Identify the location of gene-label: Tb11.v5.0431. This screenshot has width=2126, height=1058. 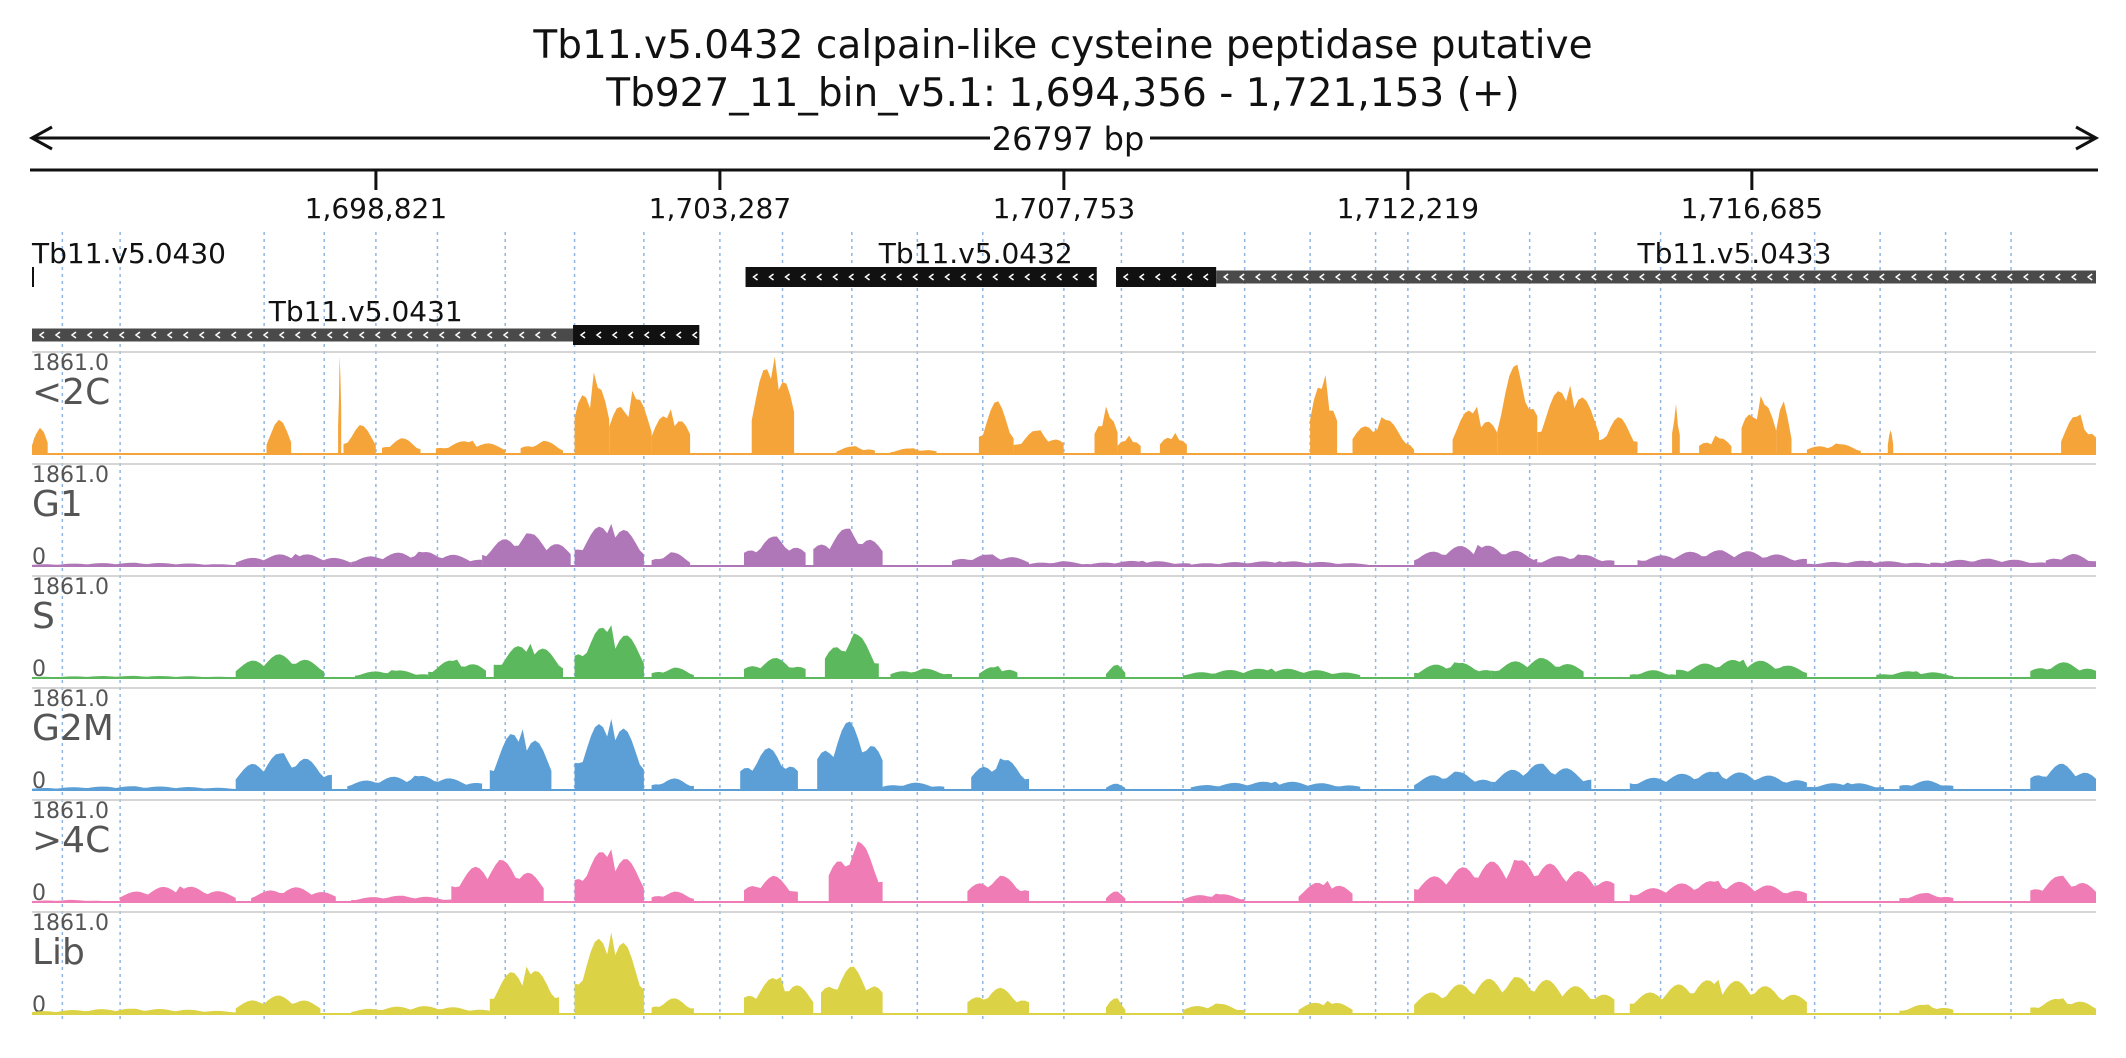
(365, 311).